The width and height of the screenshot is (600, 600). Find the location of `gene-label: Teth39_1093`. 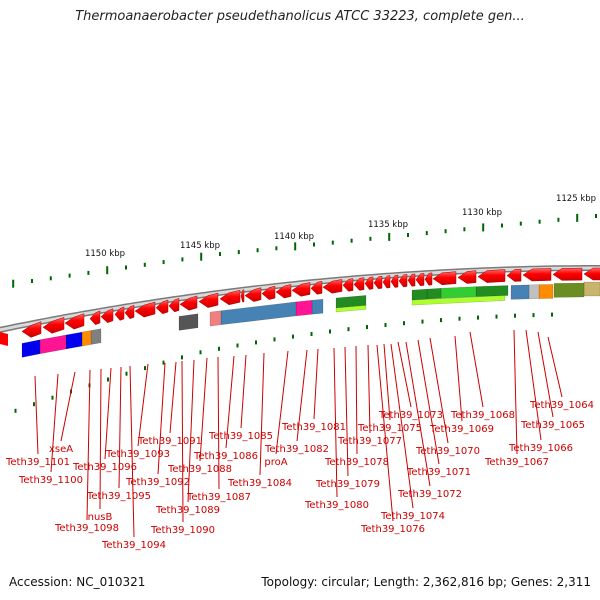

gene-label: Teth39_1093 is located at coordinates (137, 454).